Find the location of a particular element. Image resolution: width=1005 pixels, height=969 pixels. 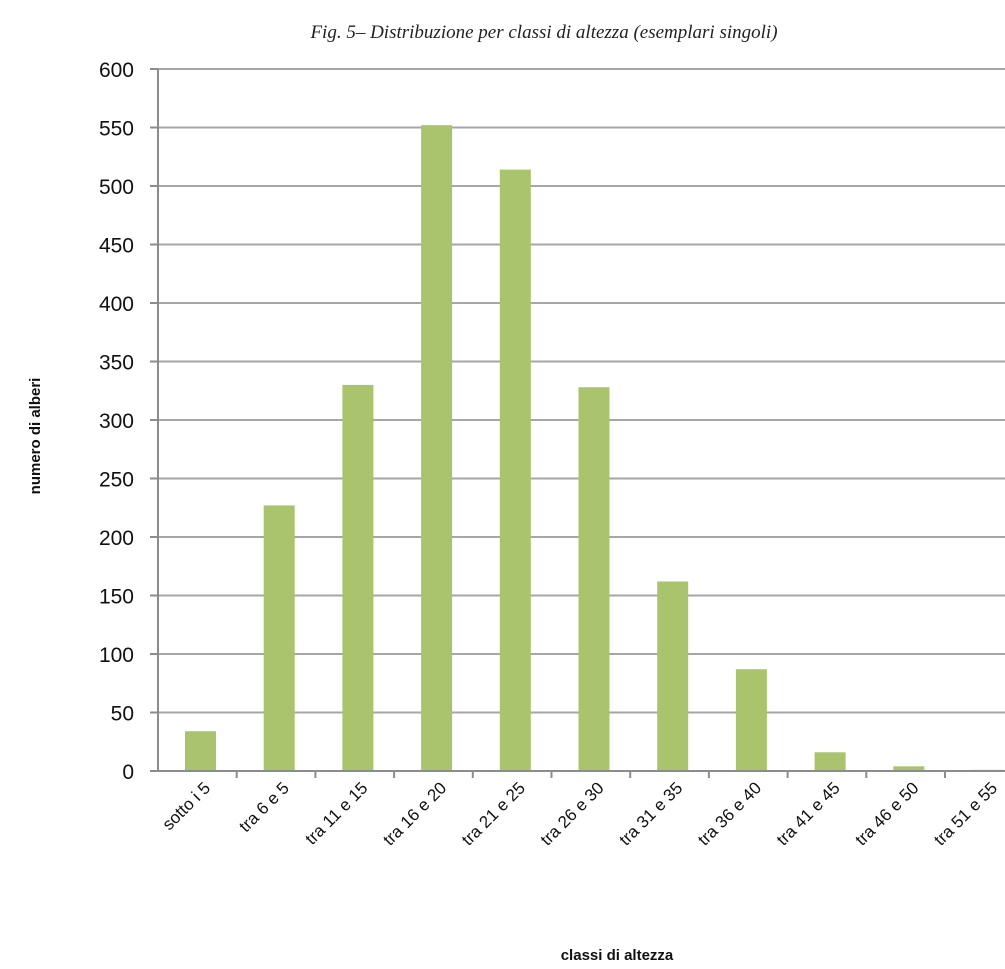

y-tick-label: 300 is located at coordinates (116, 421).